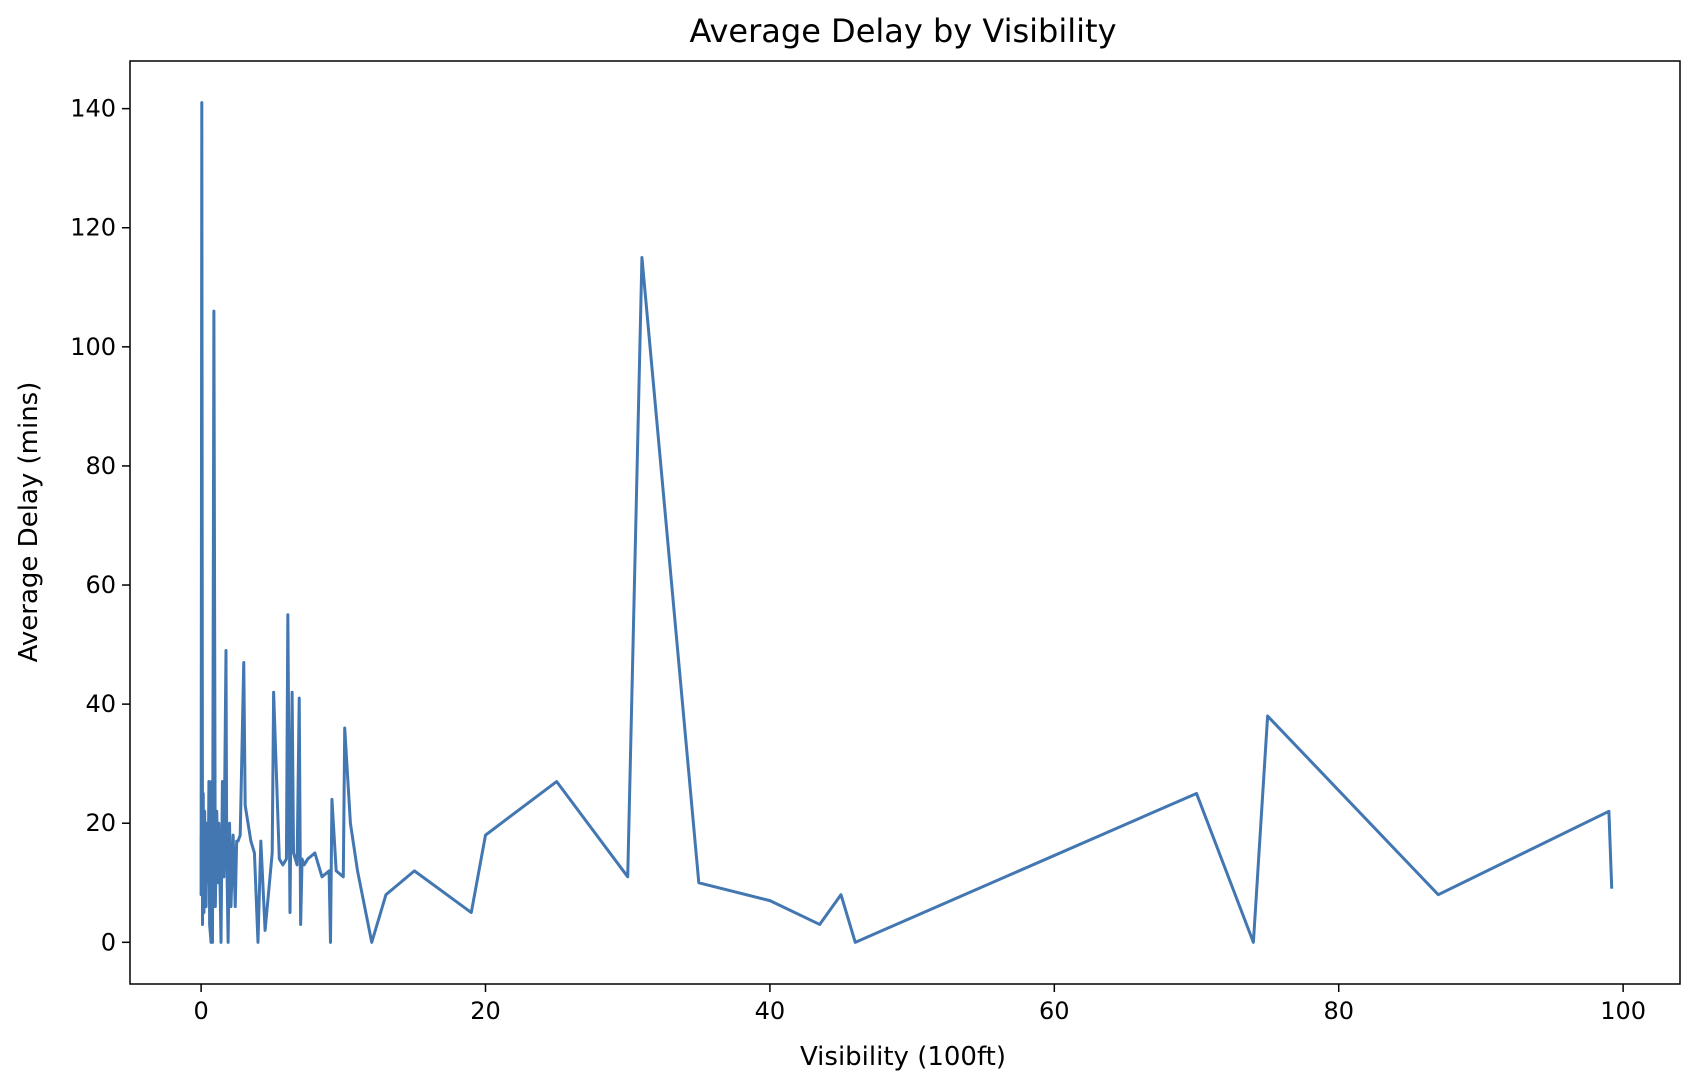  Describe the element at coordinates (770, 1011) in the screenshot. I see `x-tick-label: 40` at that location.